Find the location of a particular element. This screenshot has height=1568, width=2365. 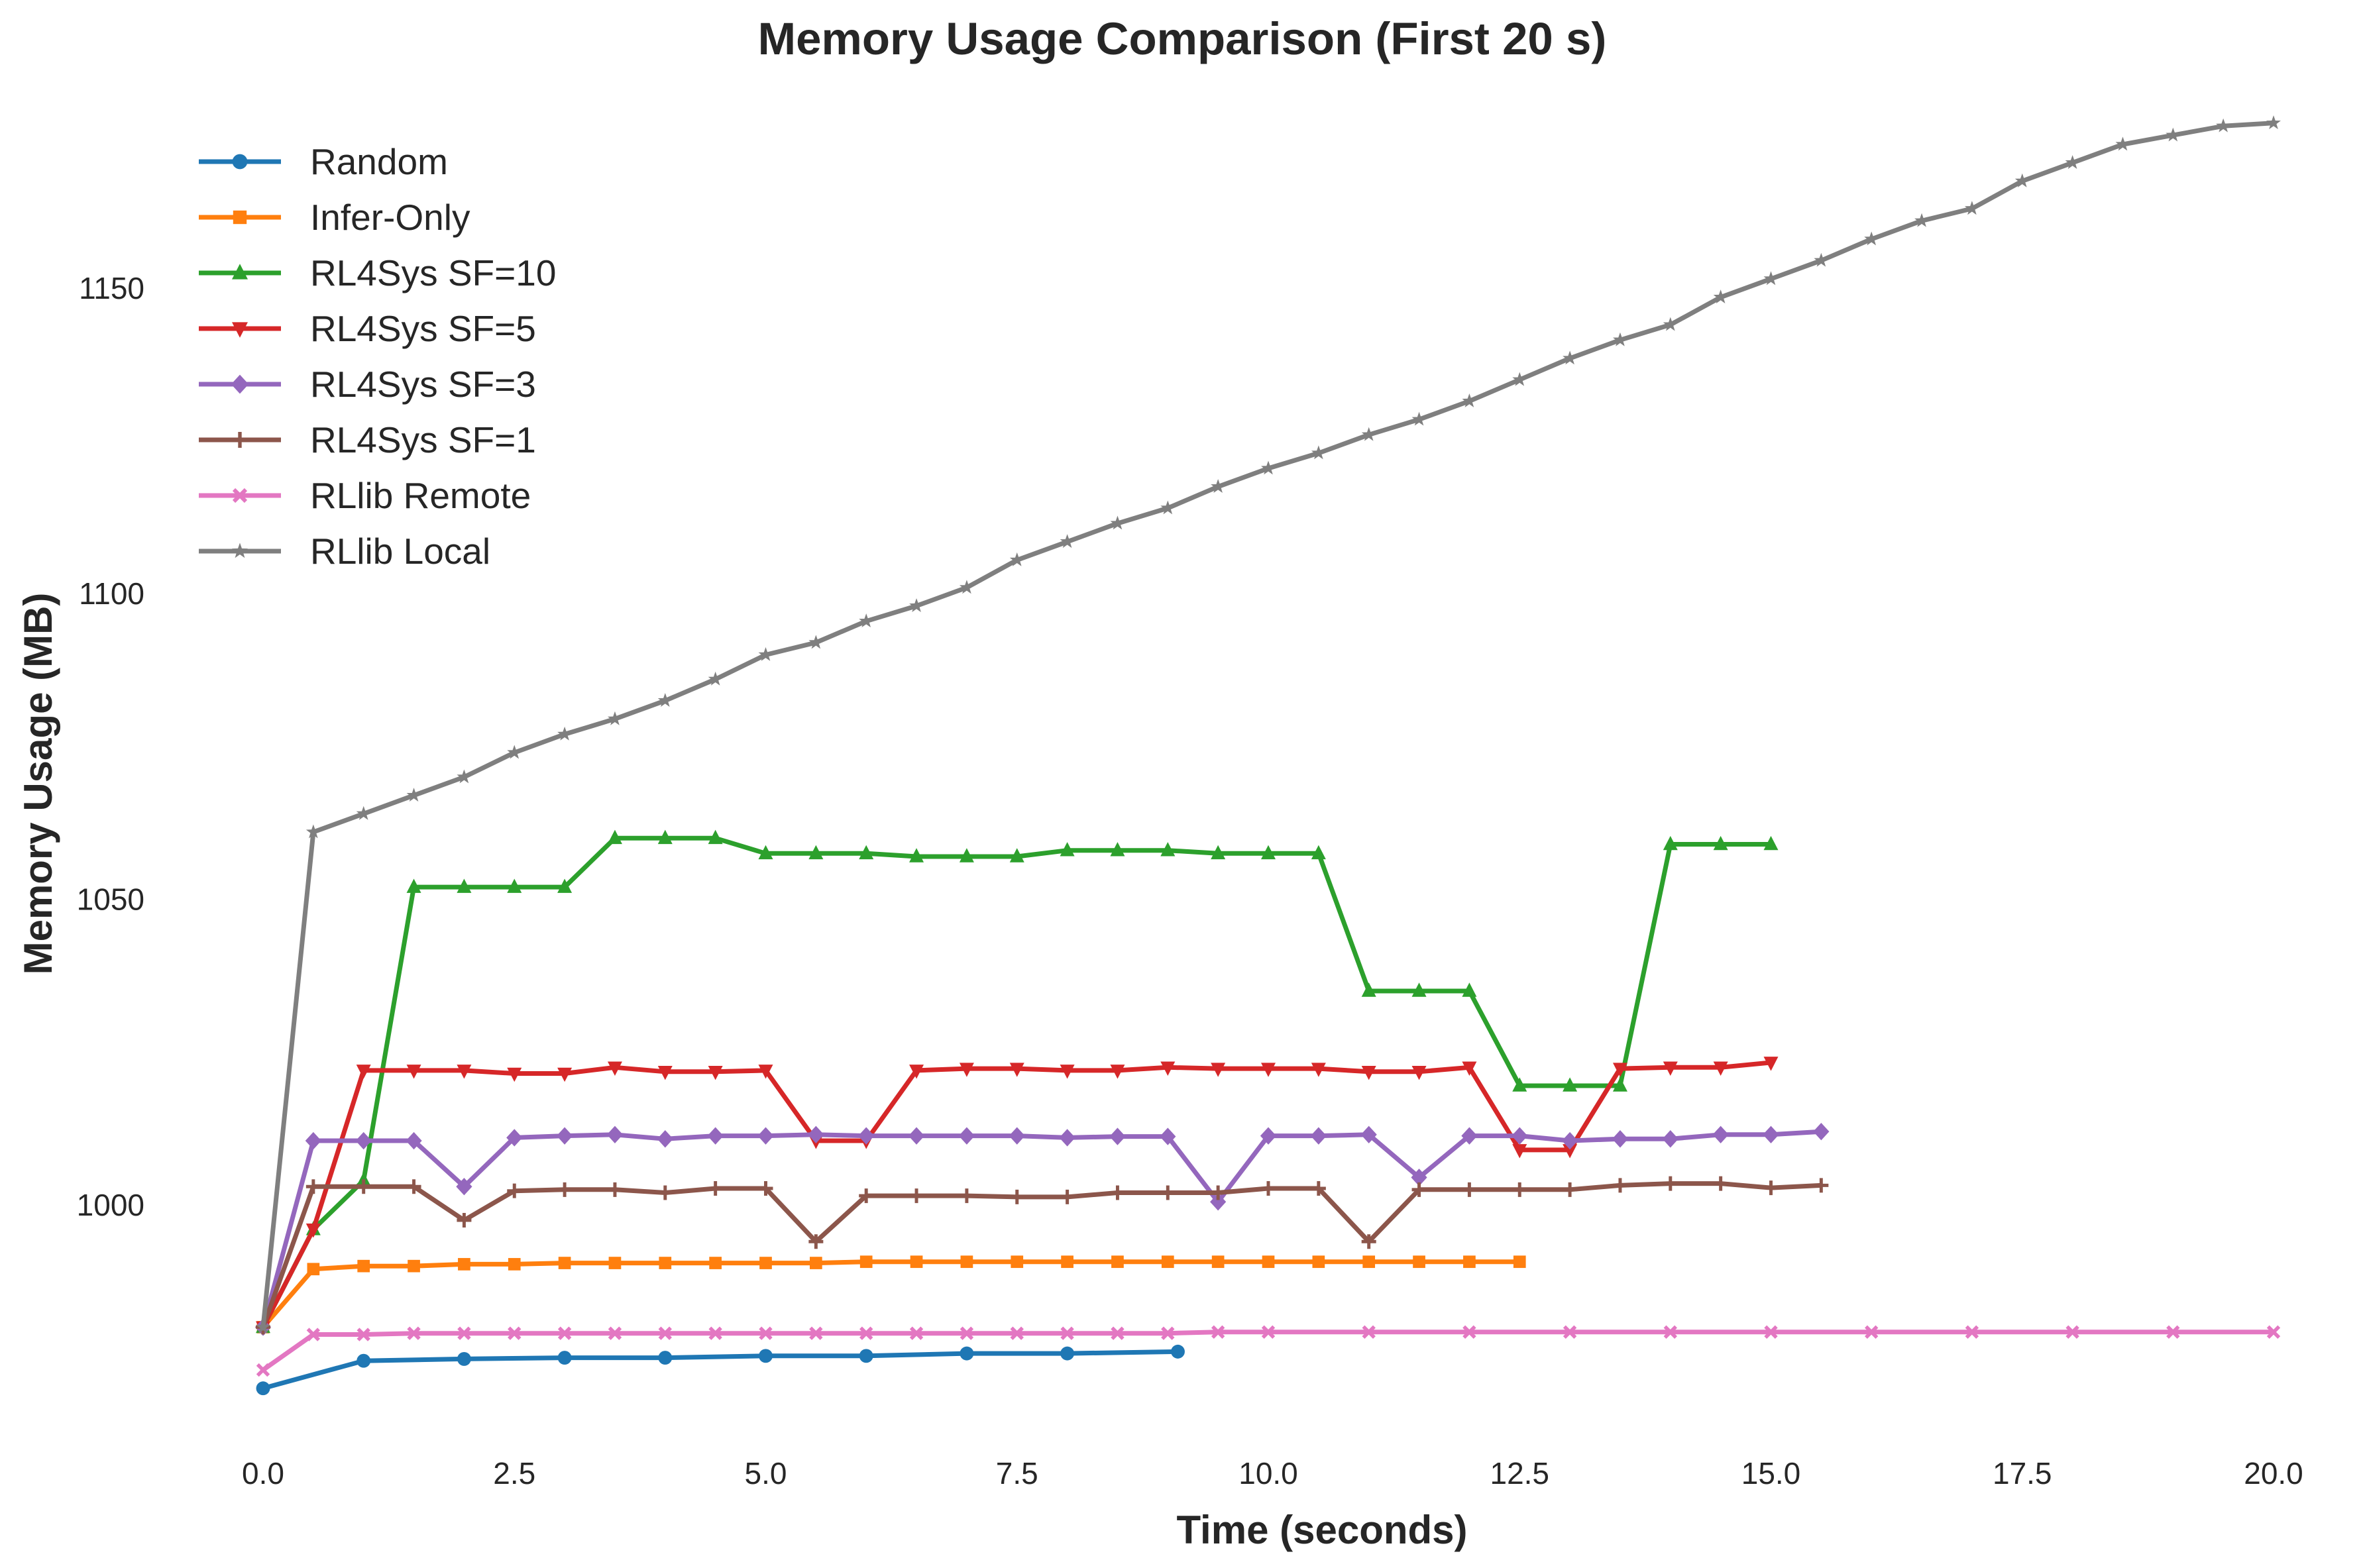

y-tick-label: 1100 is located at coordinates (111, 593).